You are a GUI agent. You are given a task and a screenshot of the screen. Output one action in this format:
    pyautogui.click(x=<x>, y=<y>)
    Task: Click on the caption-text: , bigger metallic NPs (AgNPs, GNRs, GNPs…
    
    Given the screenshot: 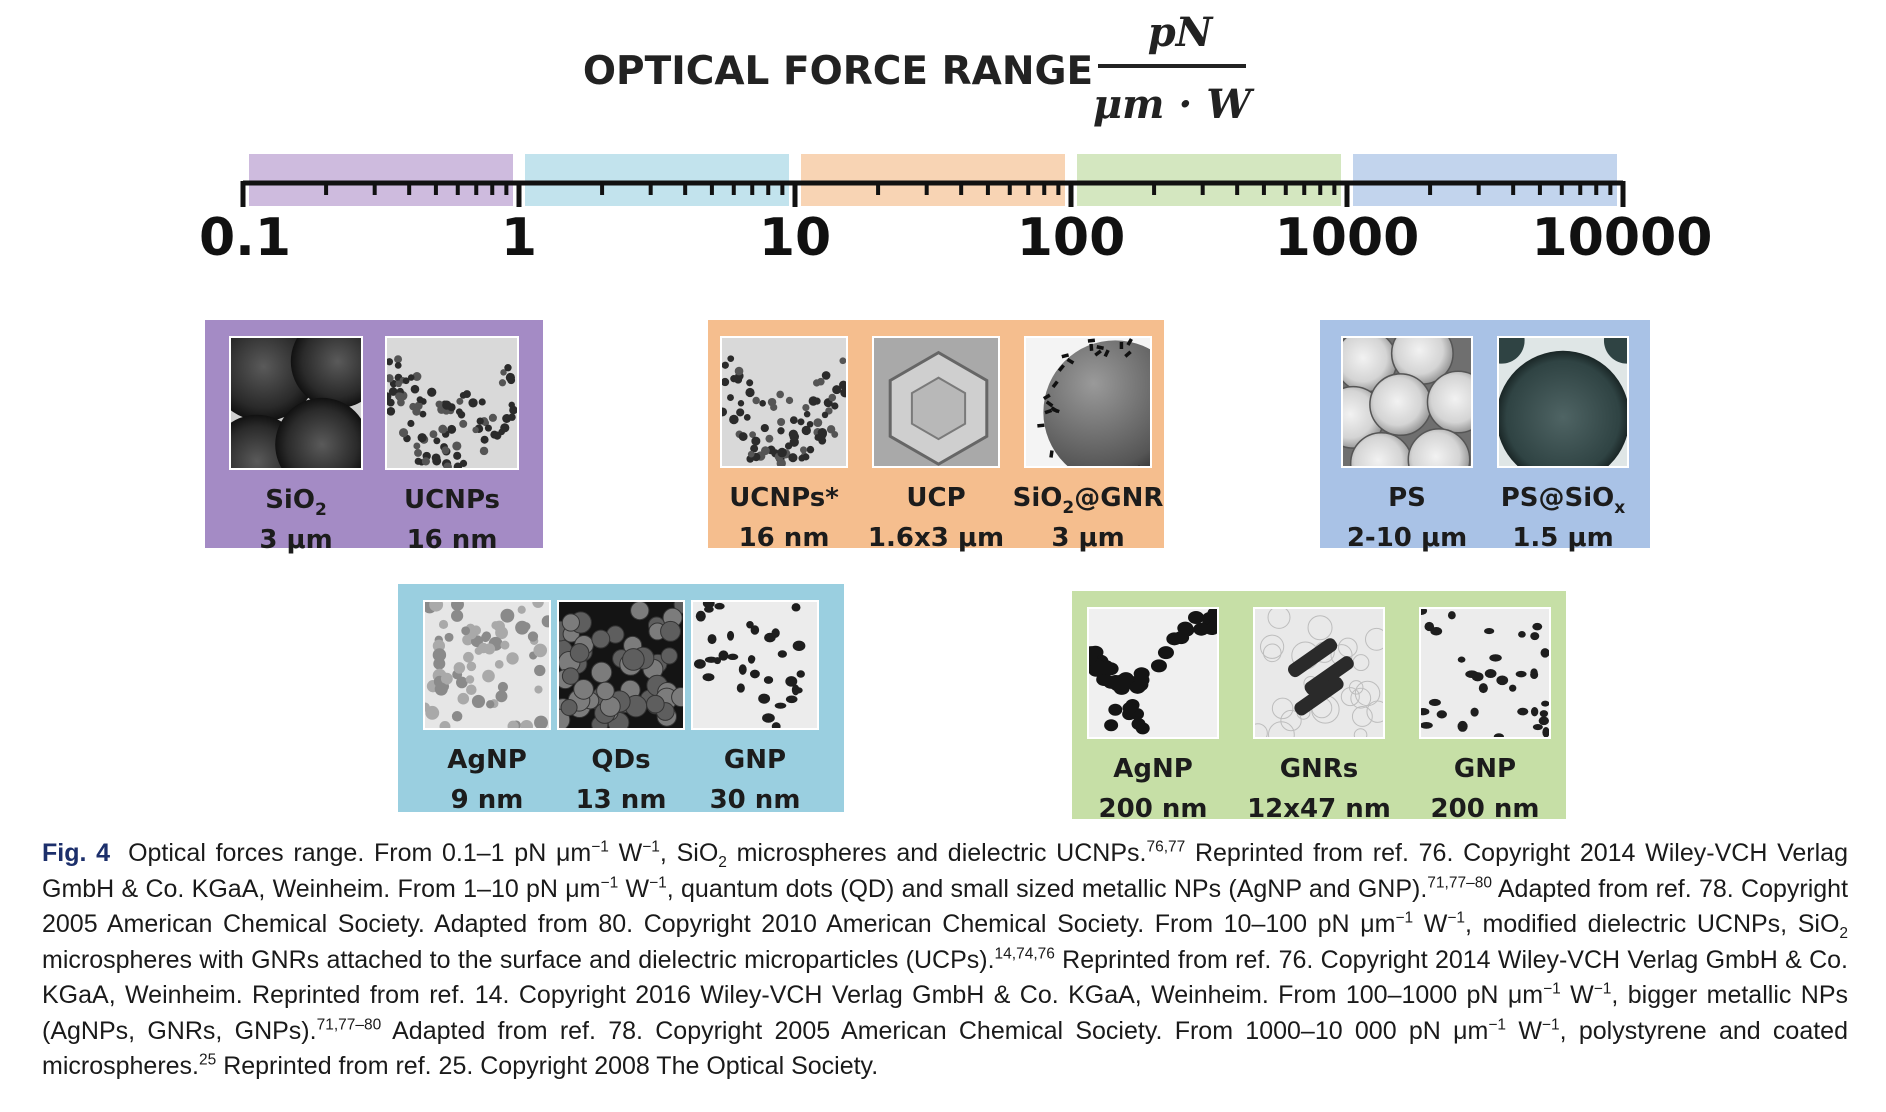 What is the action you would take?
    pyautogui.click(x=945, y=1013)
    